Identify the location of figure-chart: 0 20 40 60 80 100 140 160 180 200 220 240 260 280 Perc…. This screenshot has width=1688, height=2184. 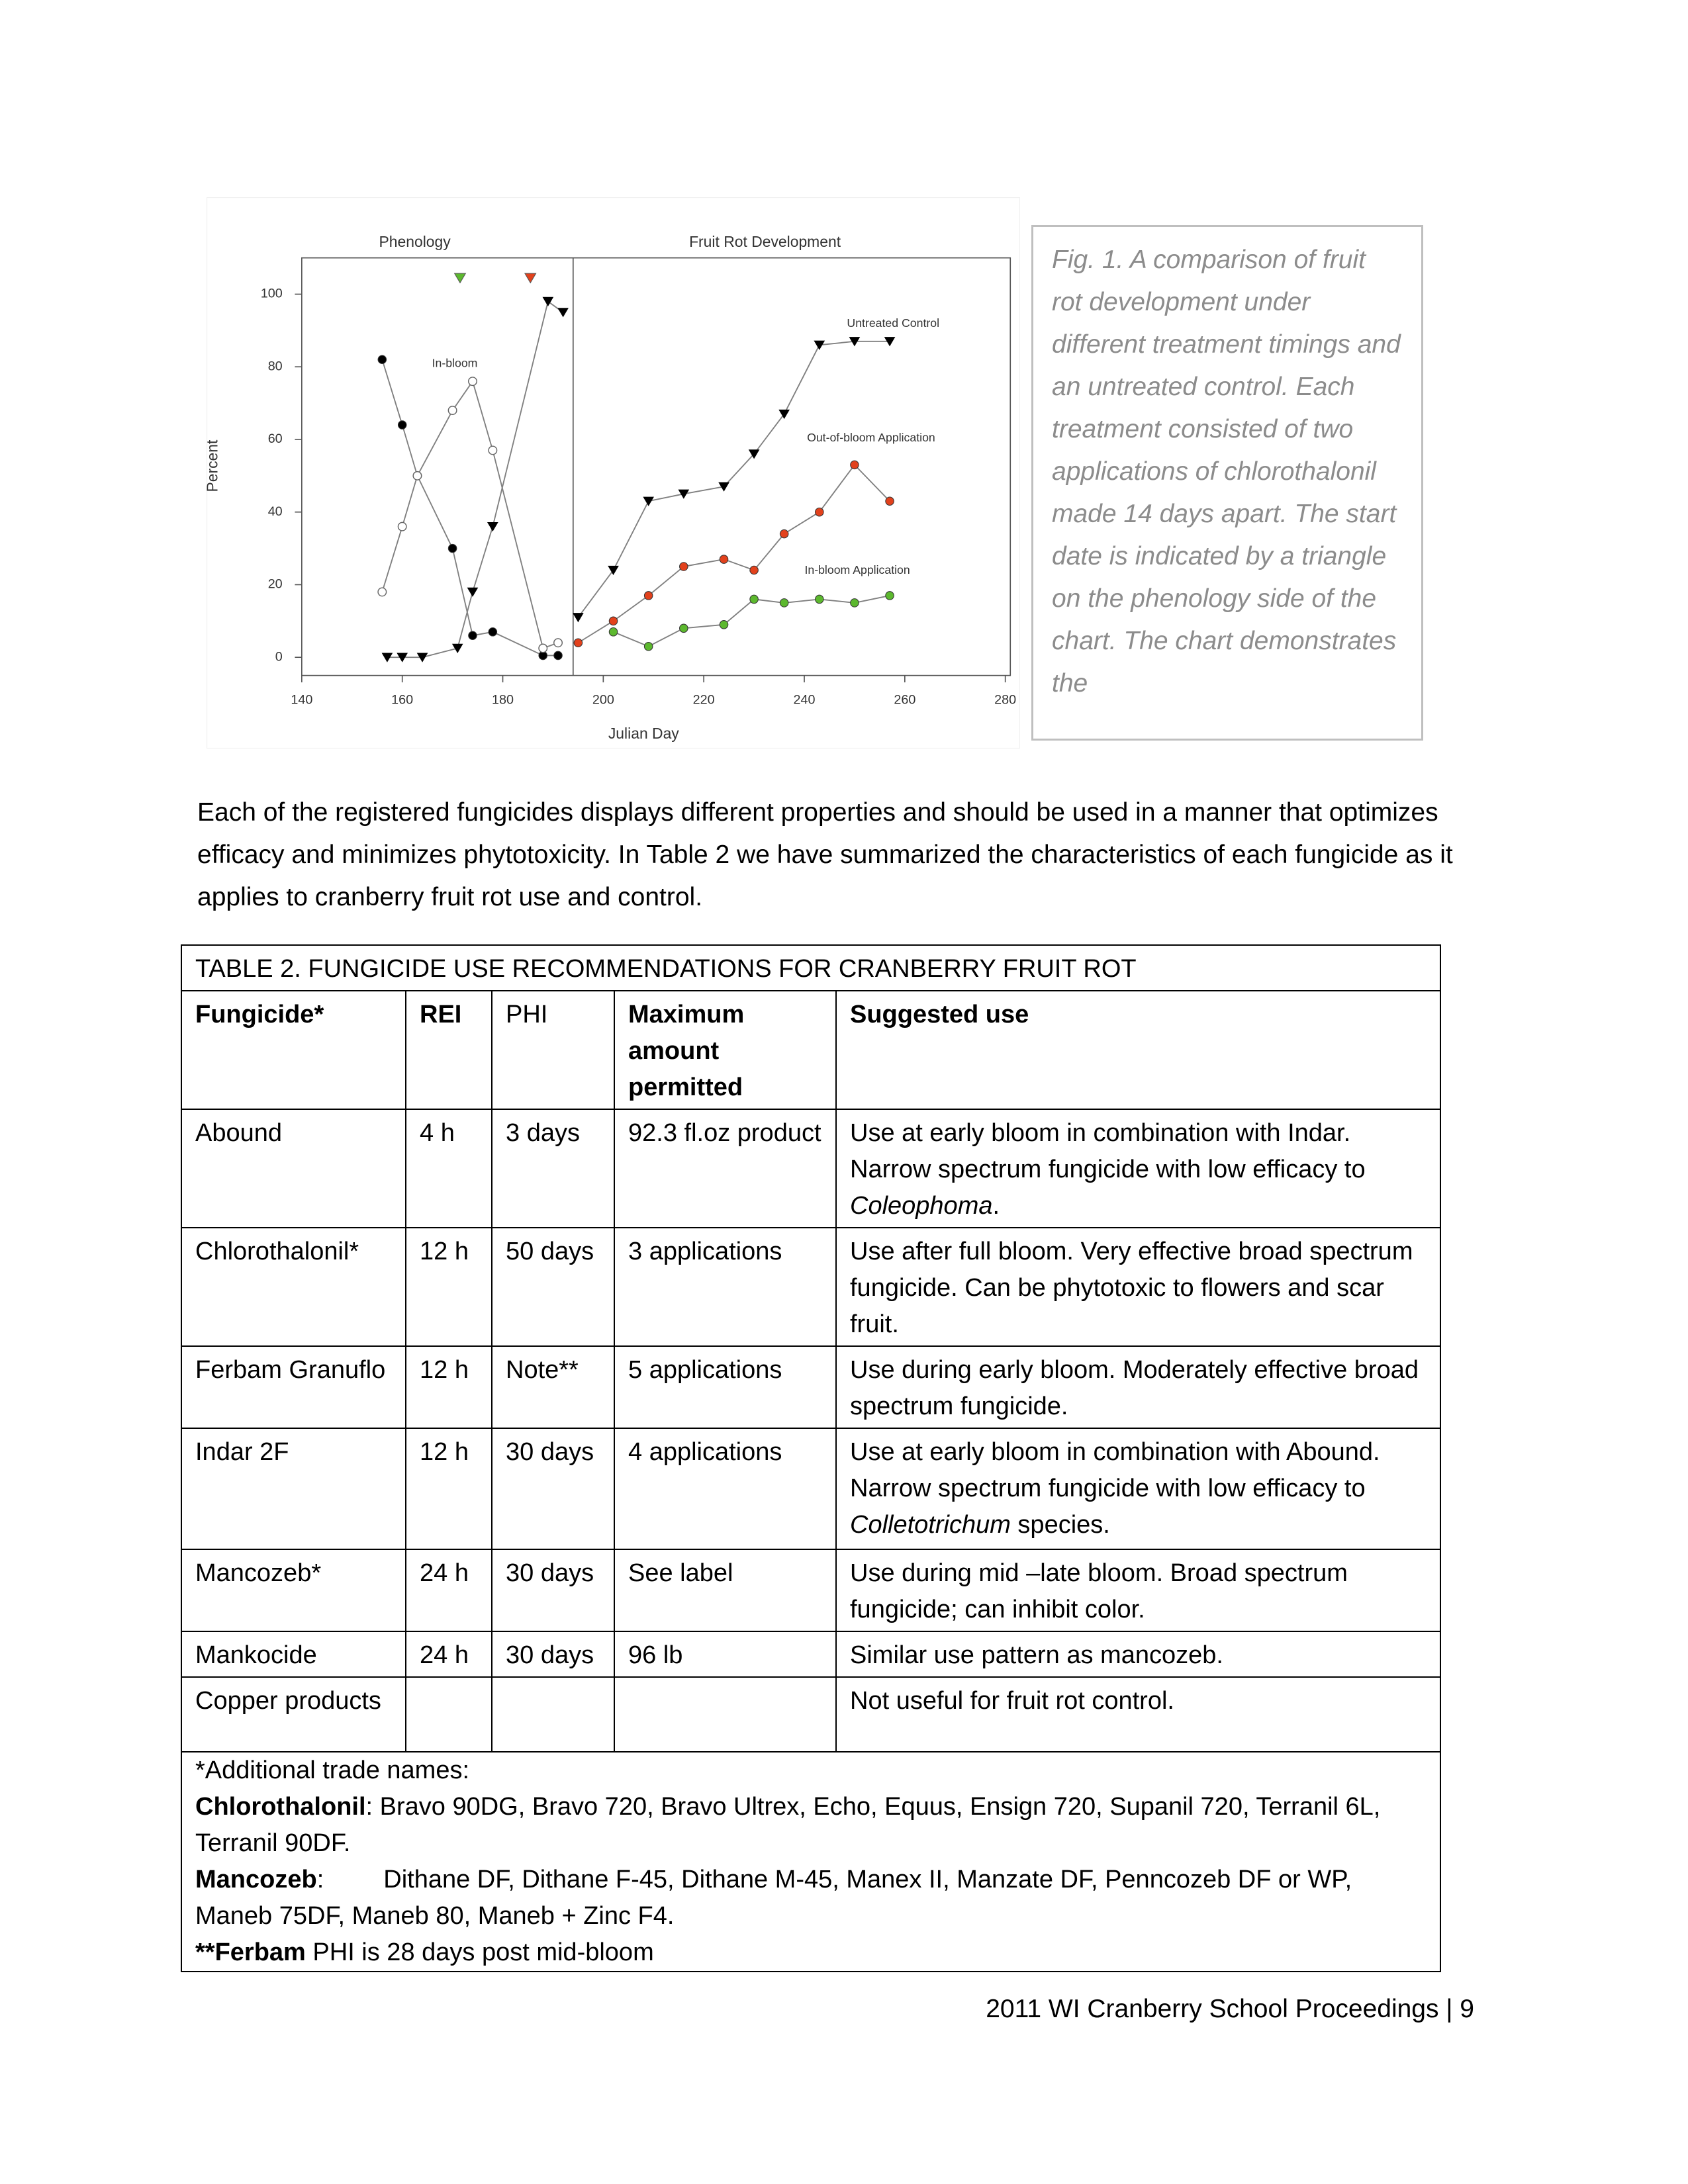
(613, 473).